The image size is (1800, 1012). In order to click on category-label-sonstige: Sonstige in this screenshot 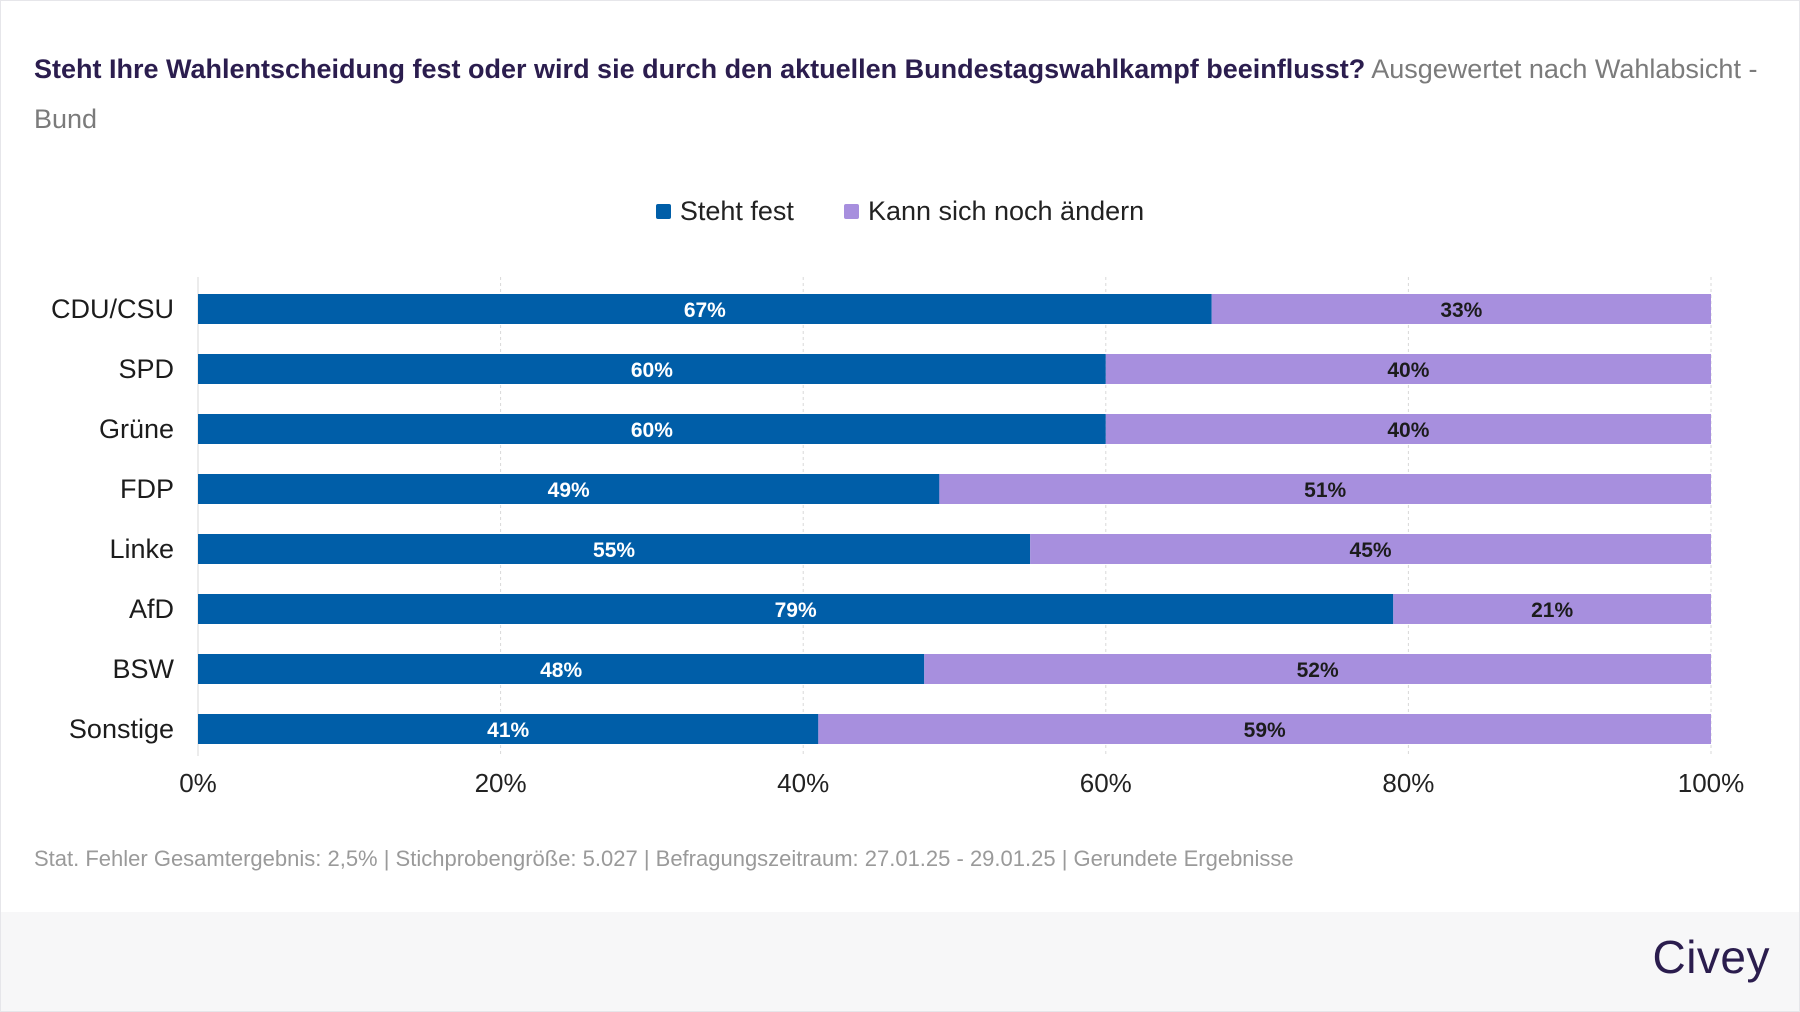, I will do `click(121, 729)`.